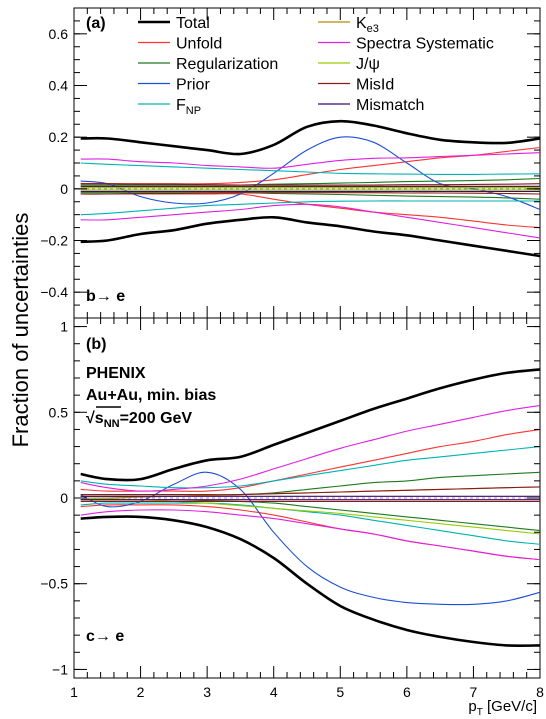 The image size is (546, 719). What do you see at coordinates (340, 692) in the screenshot?
I see `x-tick-label: 5` at bounding box center [340, 692].